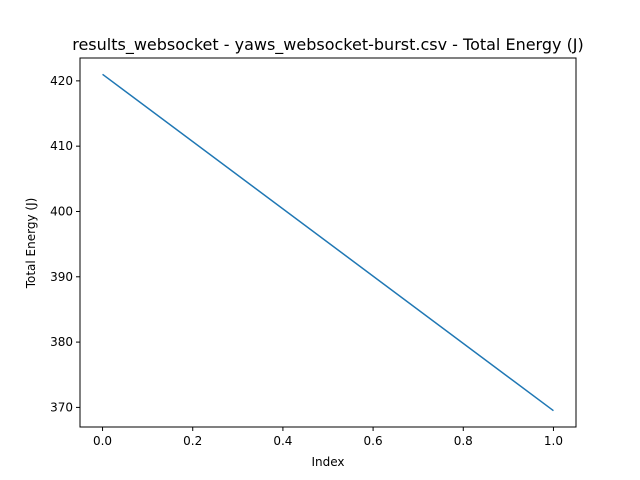  What do you see at coordinates (61, 81) in the screenshot?
I see `y-tick-label: 420` at bounding box center [61, 81].